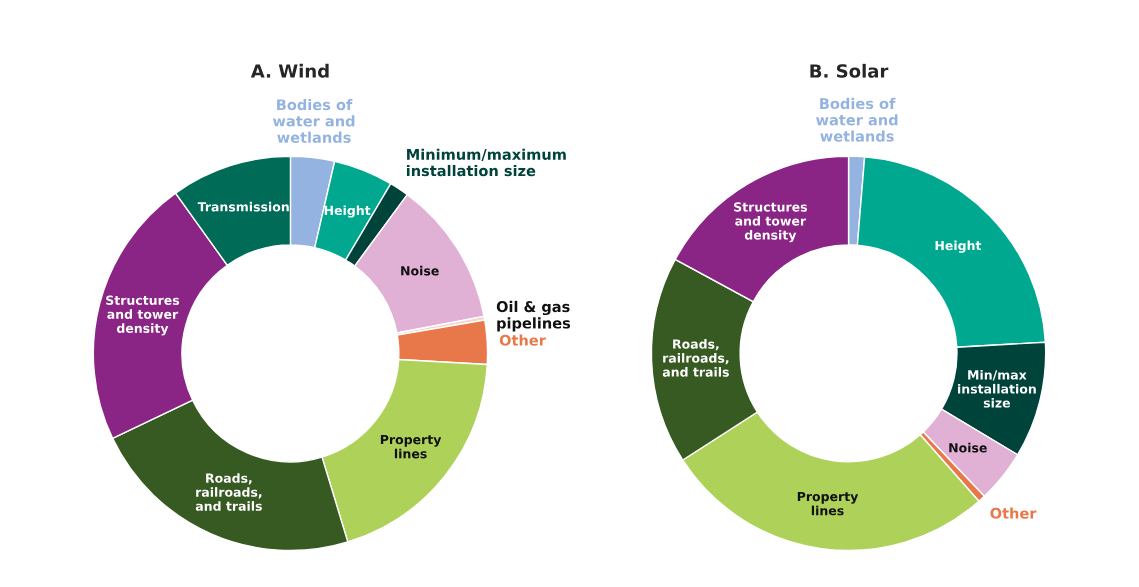 This screenshot has height=587, width=1139. What do you see at coordinates (997, 388) in the screenshot?
I see `slice-label: Min/max installation size` at bounding box center [997, 388].